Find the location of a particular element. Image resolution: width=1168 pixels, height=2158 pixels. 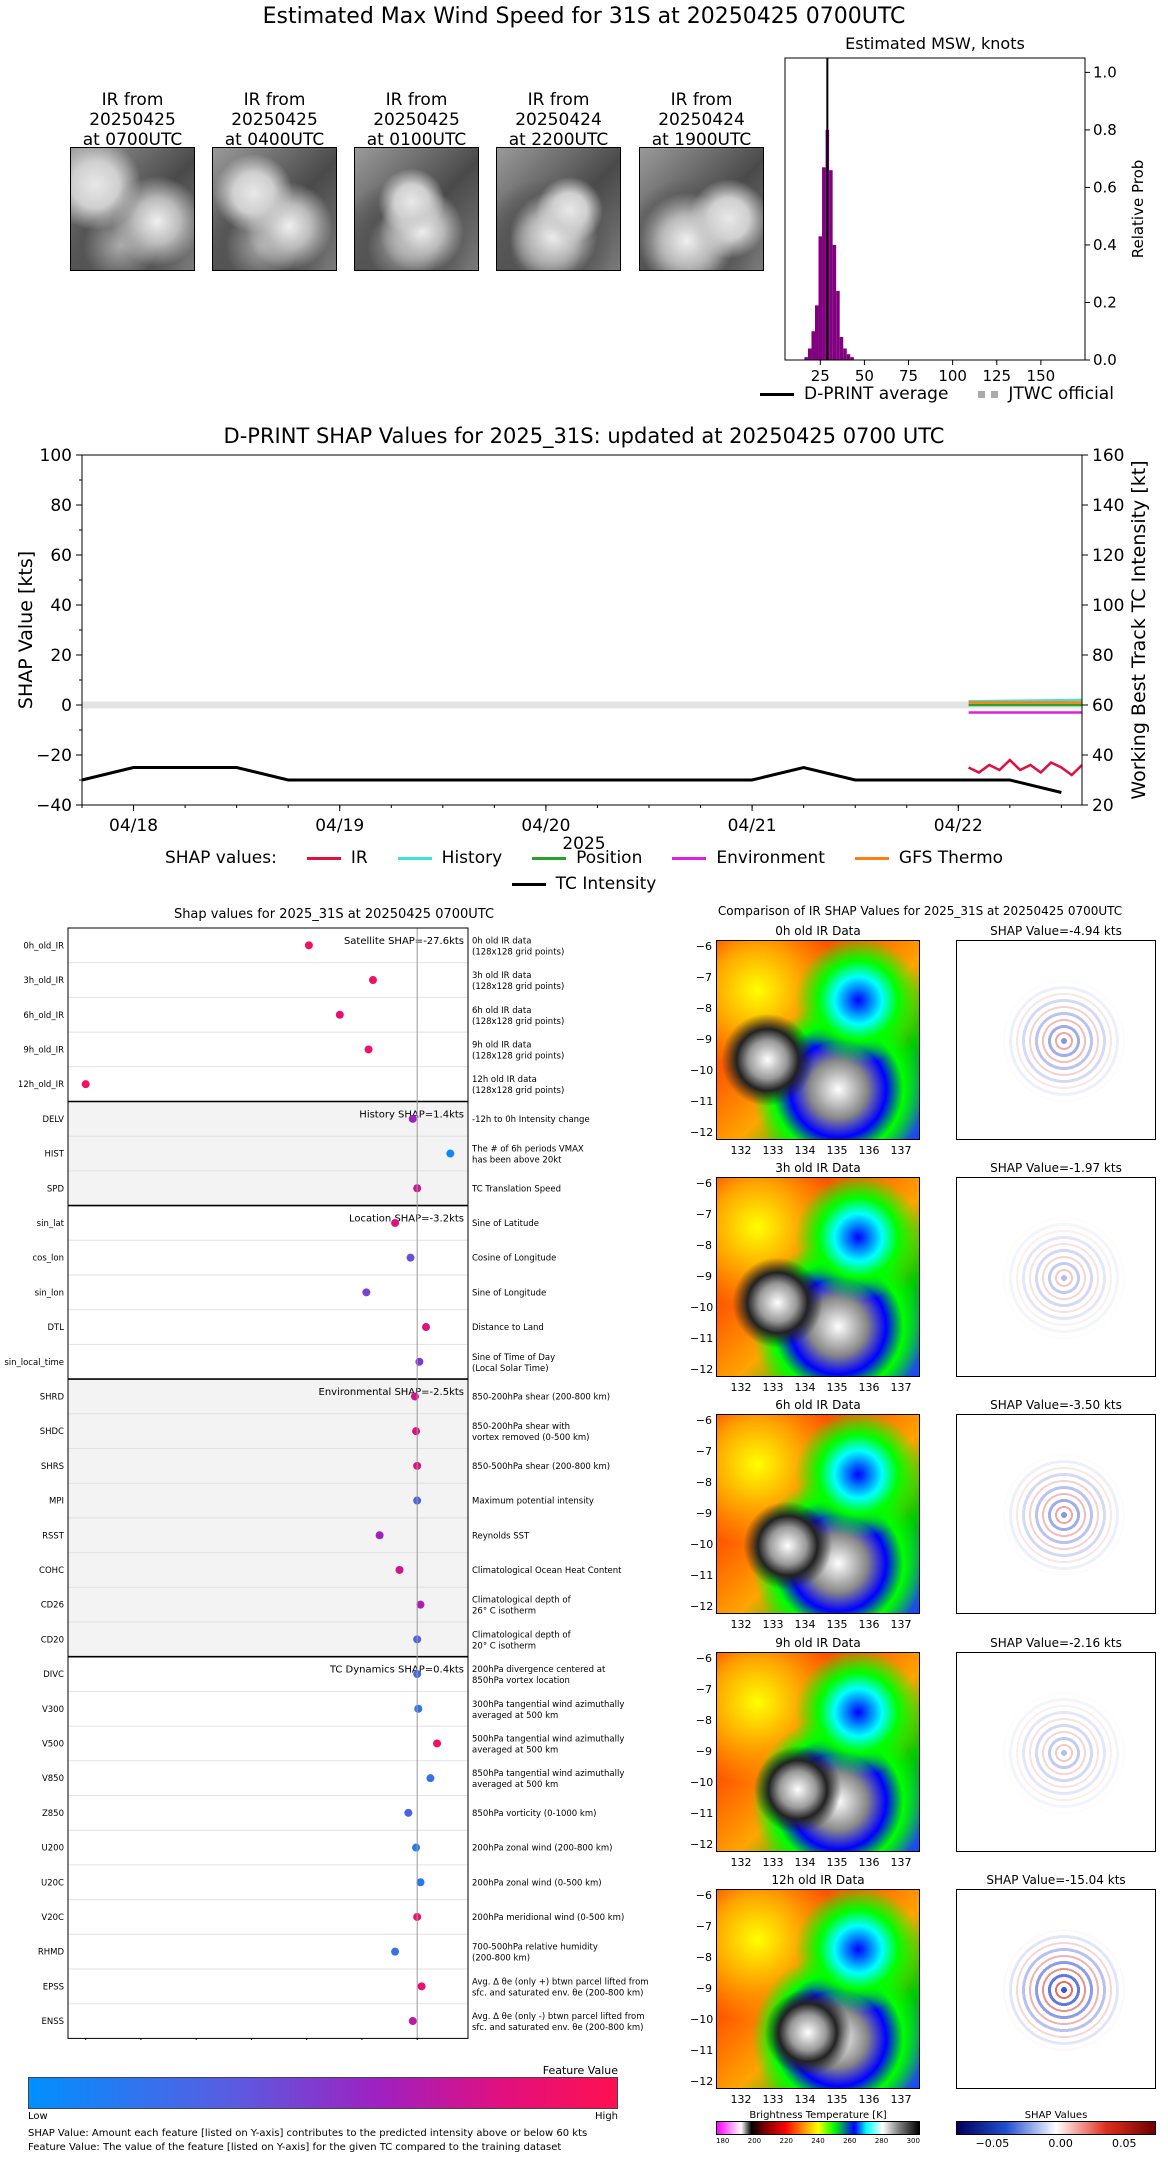

ir-panel-y-tick-label: −8 is located at coordinates (703, 1482).